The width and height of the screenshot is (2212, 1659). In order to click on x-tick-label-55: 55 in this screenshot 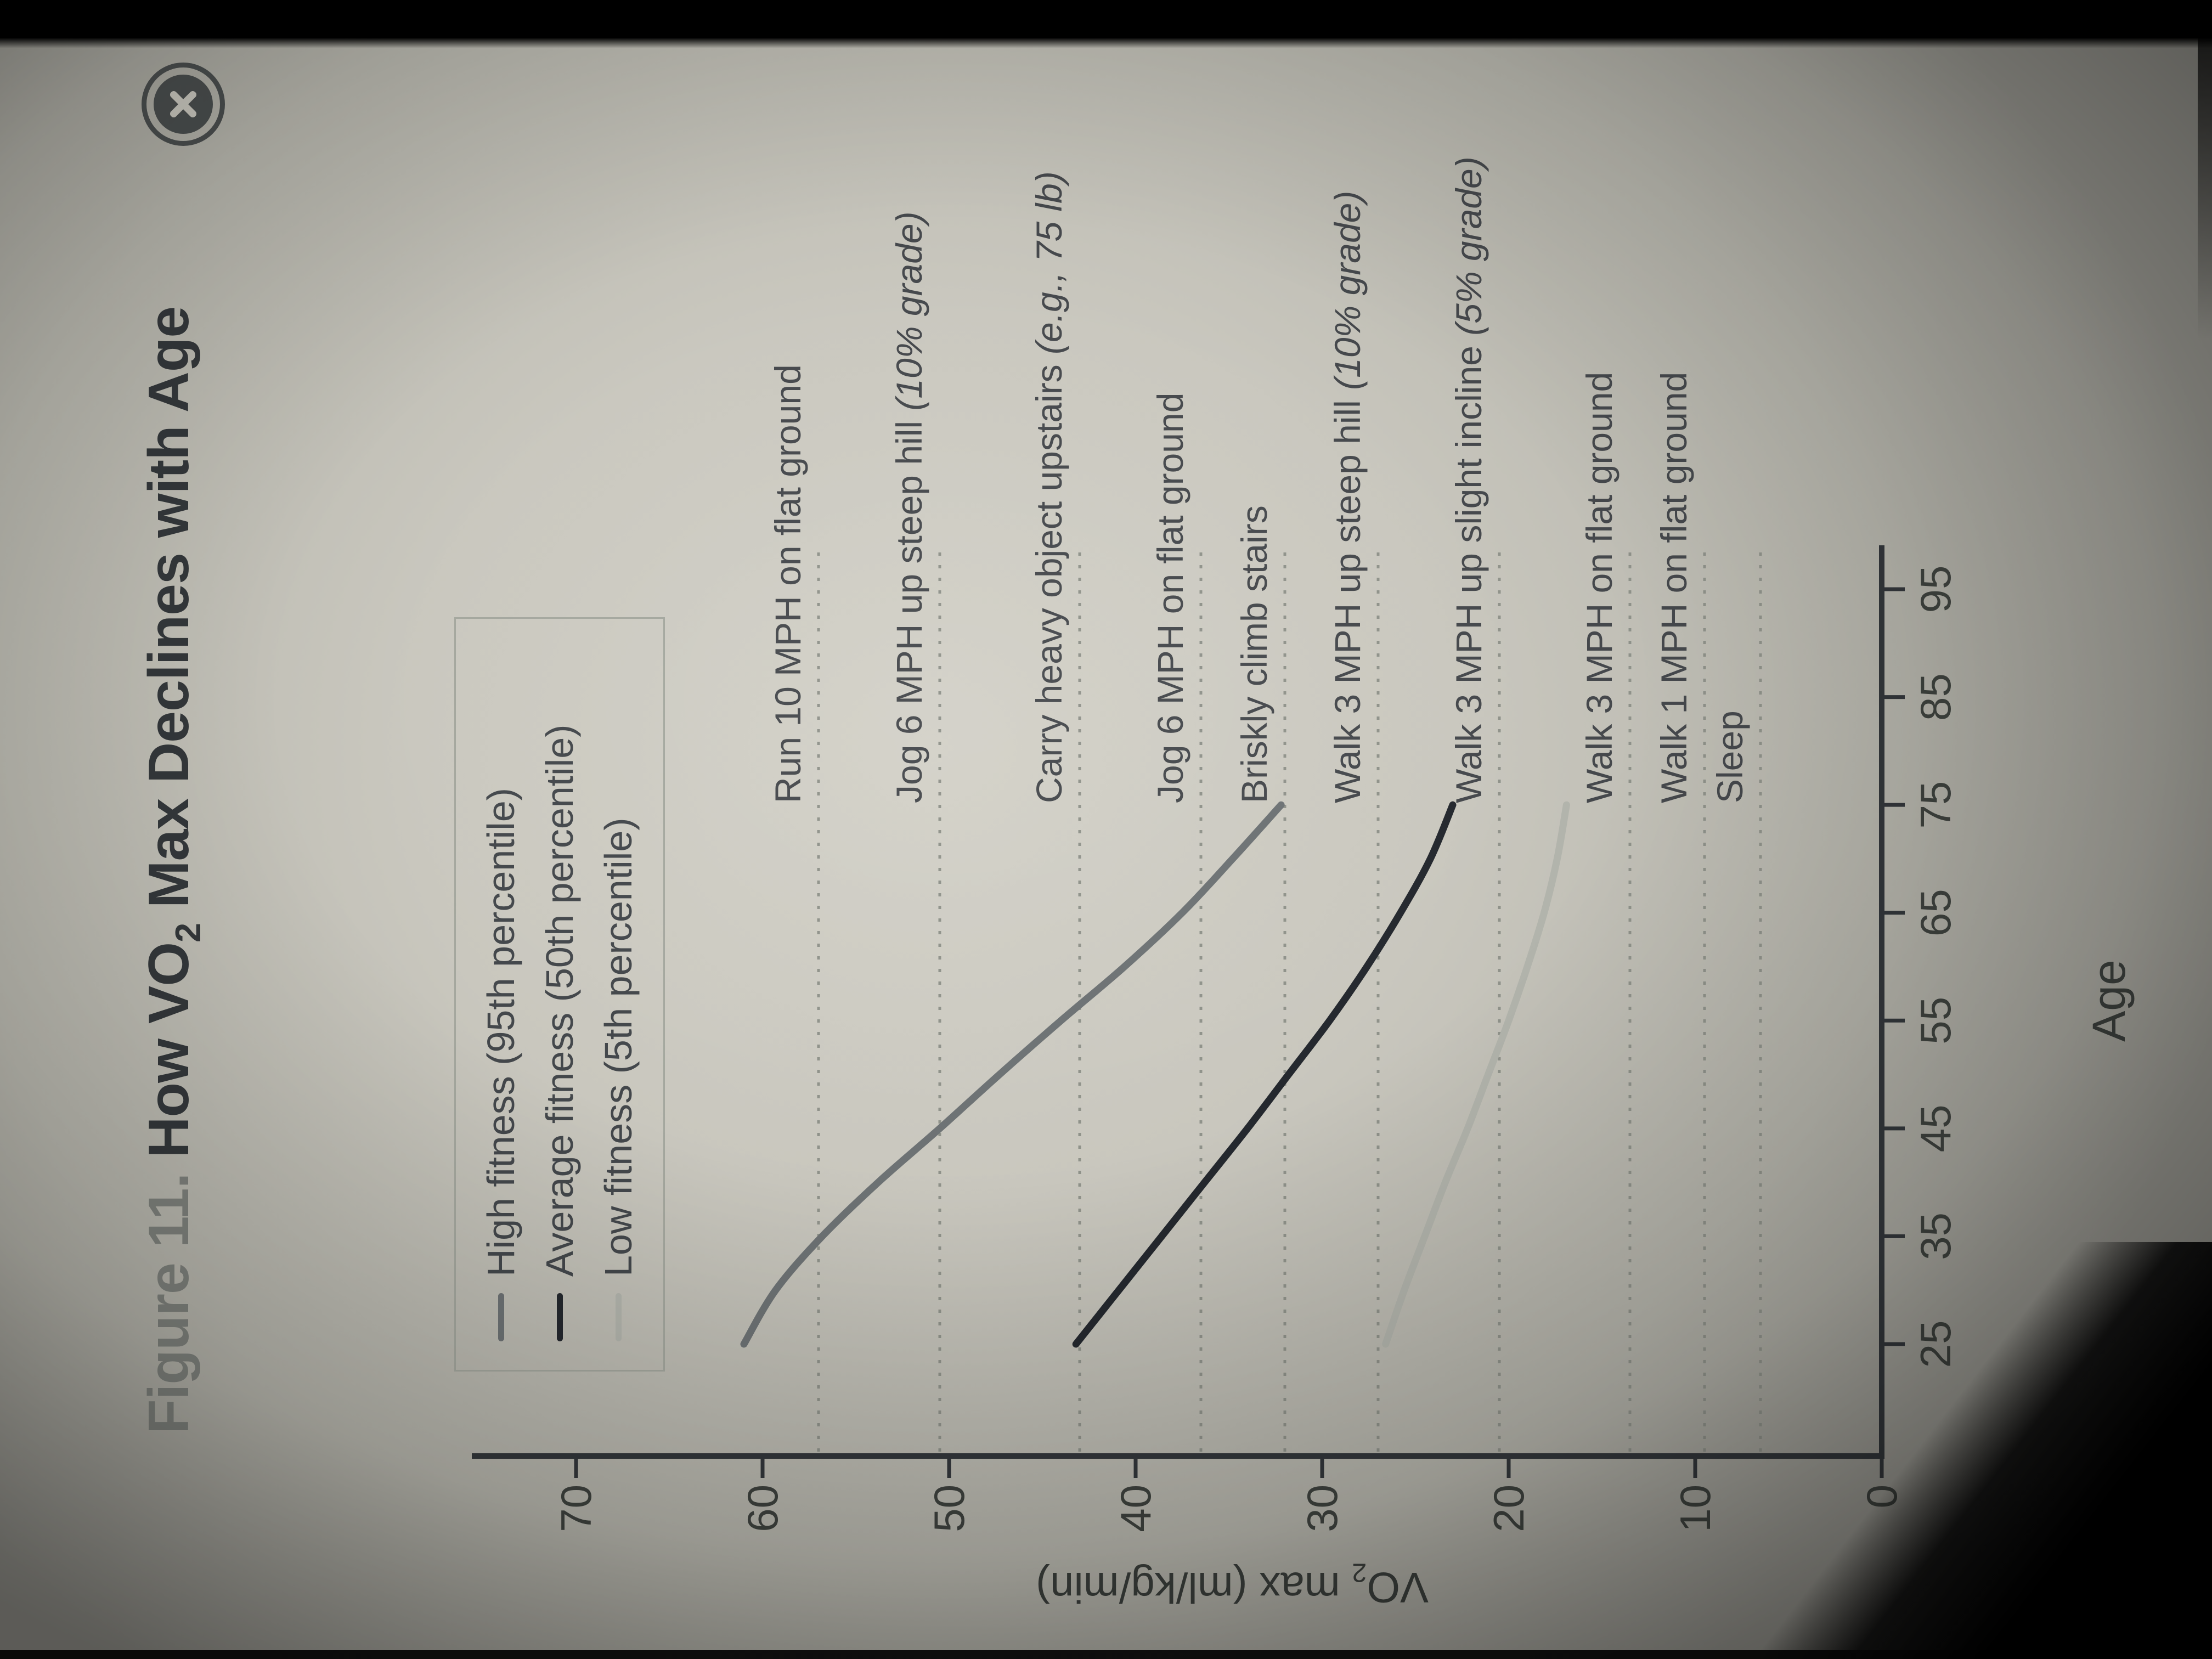, I will do `click(1936, 1021)`.